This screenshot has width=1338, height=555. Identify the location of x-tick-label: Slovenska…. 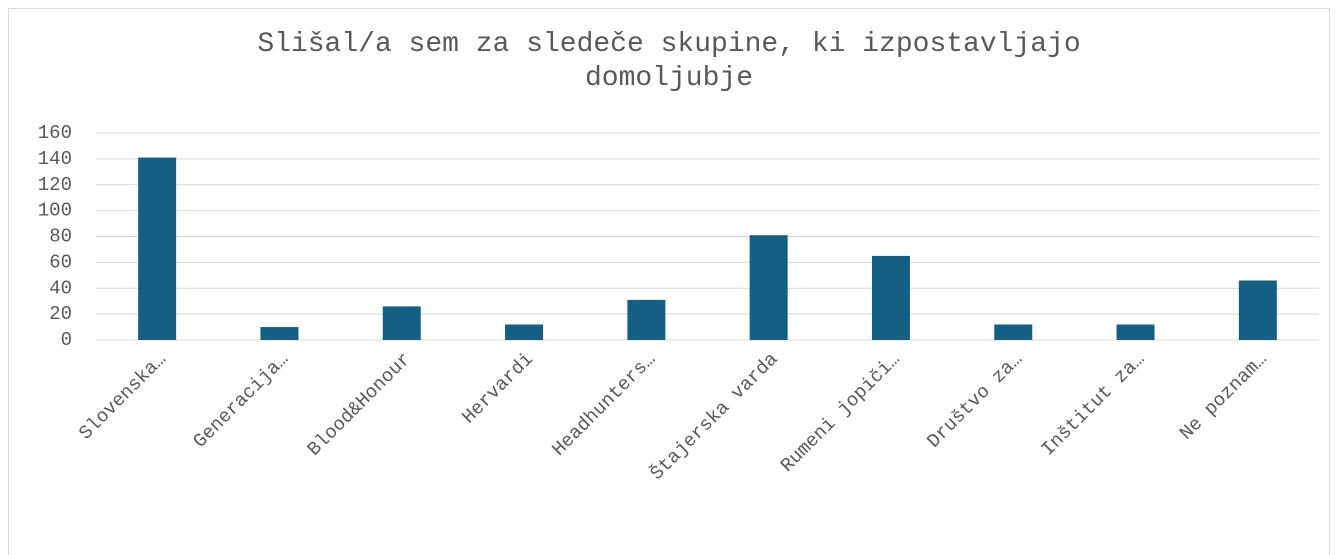
(123, 396).